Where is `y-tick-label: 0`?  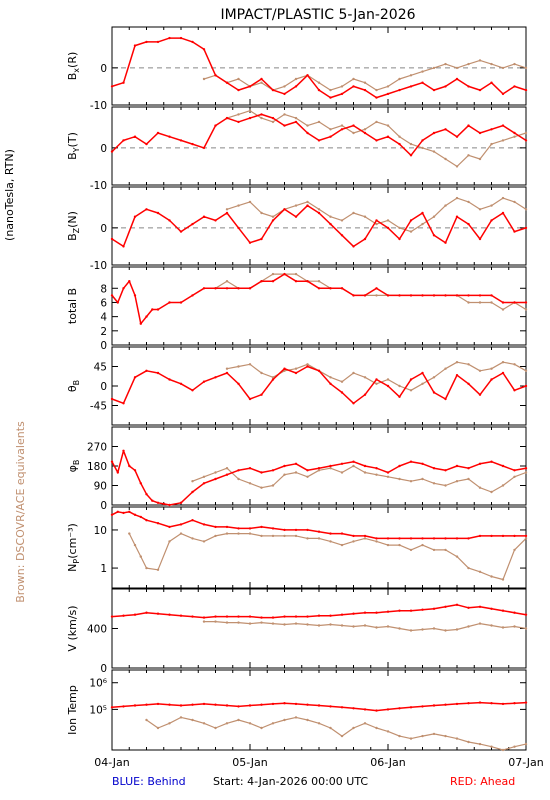 y-tick-label: 0 is located at coordinates (103, 387).